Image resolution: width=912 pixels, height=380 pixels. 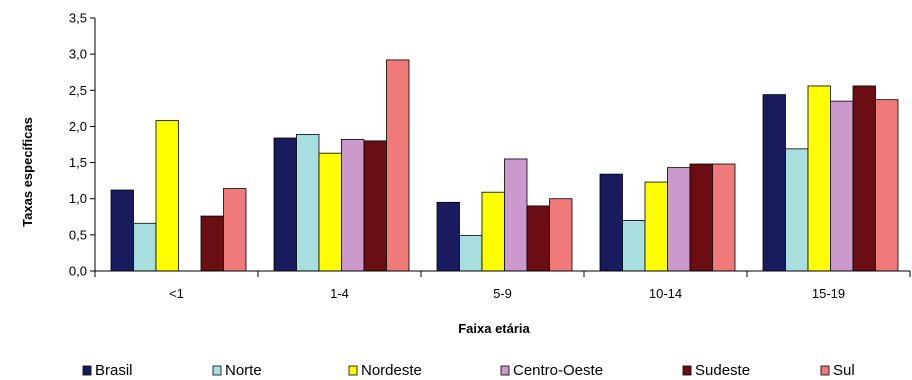 I want to click on y-ticks-group: 0,0 0,5 1,0 1,5 2,0 2,5 3,0 3,5, so click(x=82, y=145).